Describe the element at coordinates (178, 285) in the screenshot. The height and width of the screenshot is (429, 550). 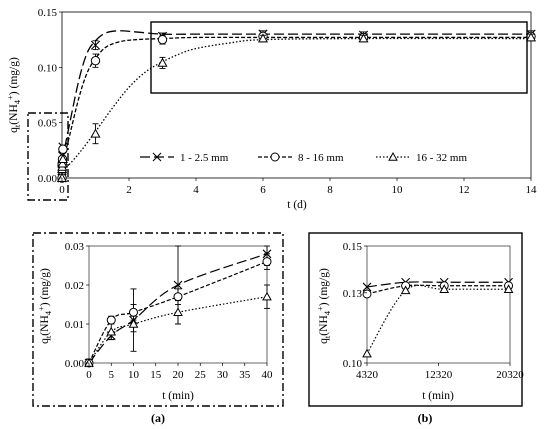
I see `inset-a-point-s1` at that location.